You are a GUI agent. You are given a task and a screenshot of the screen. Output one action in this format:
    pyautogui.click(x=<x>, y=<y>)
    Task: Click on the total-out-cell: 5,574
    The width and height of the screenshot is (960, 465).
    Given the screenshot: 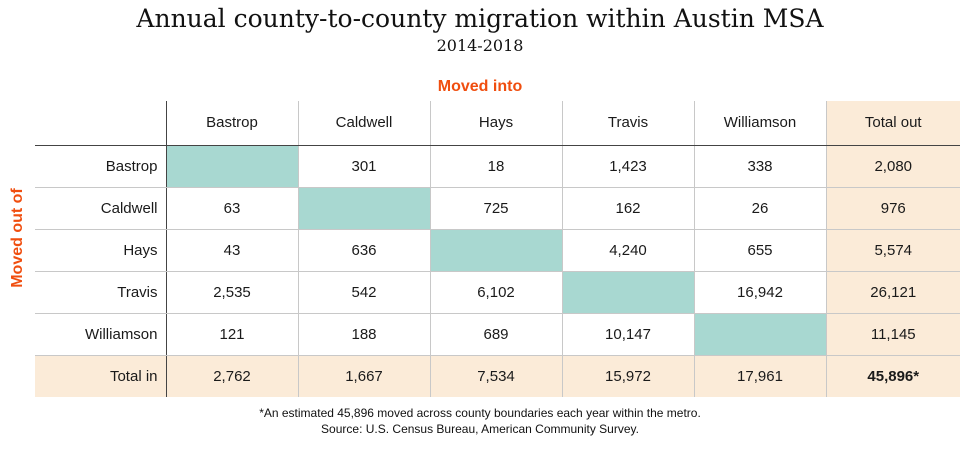 What is the action you would take?
    pyautogui.click(x=892, y=250)
    